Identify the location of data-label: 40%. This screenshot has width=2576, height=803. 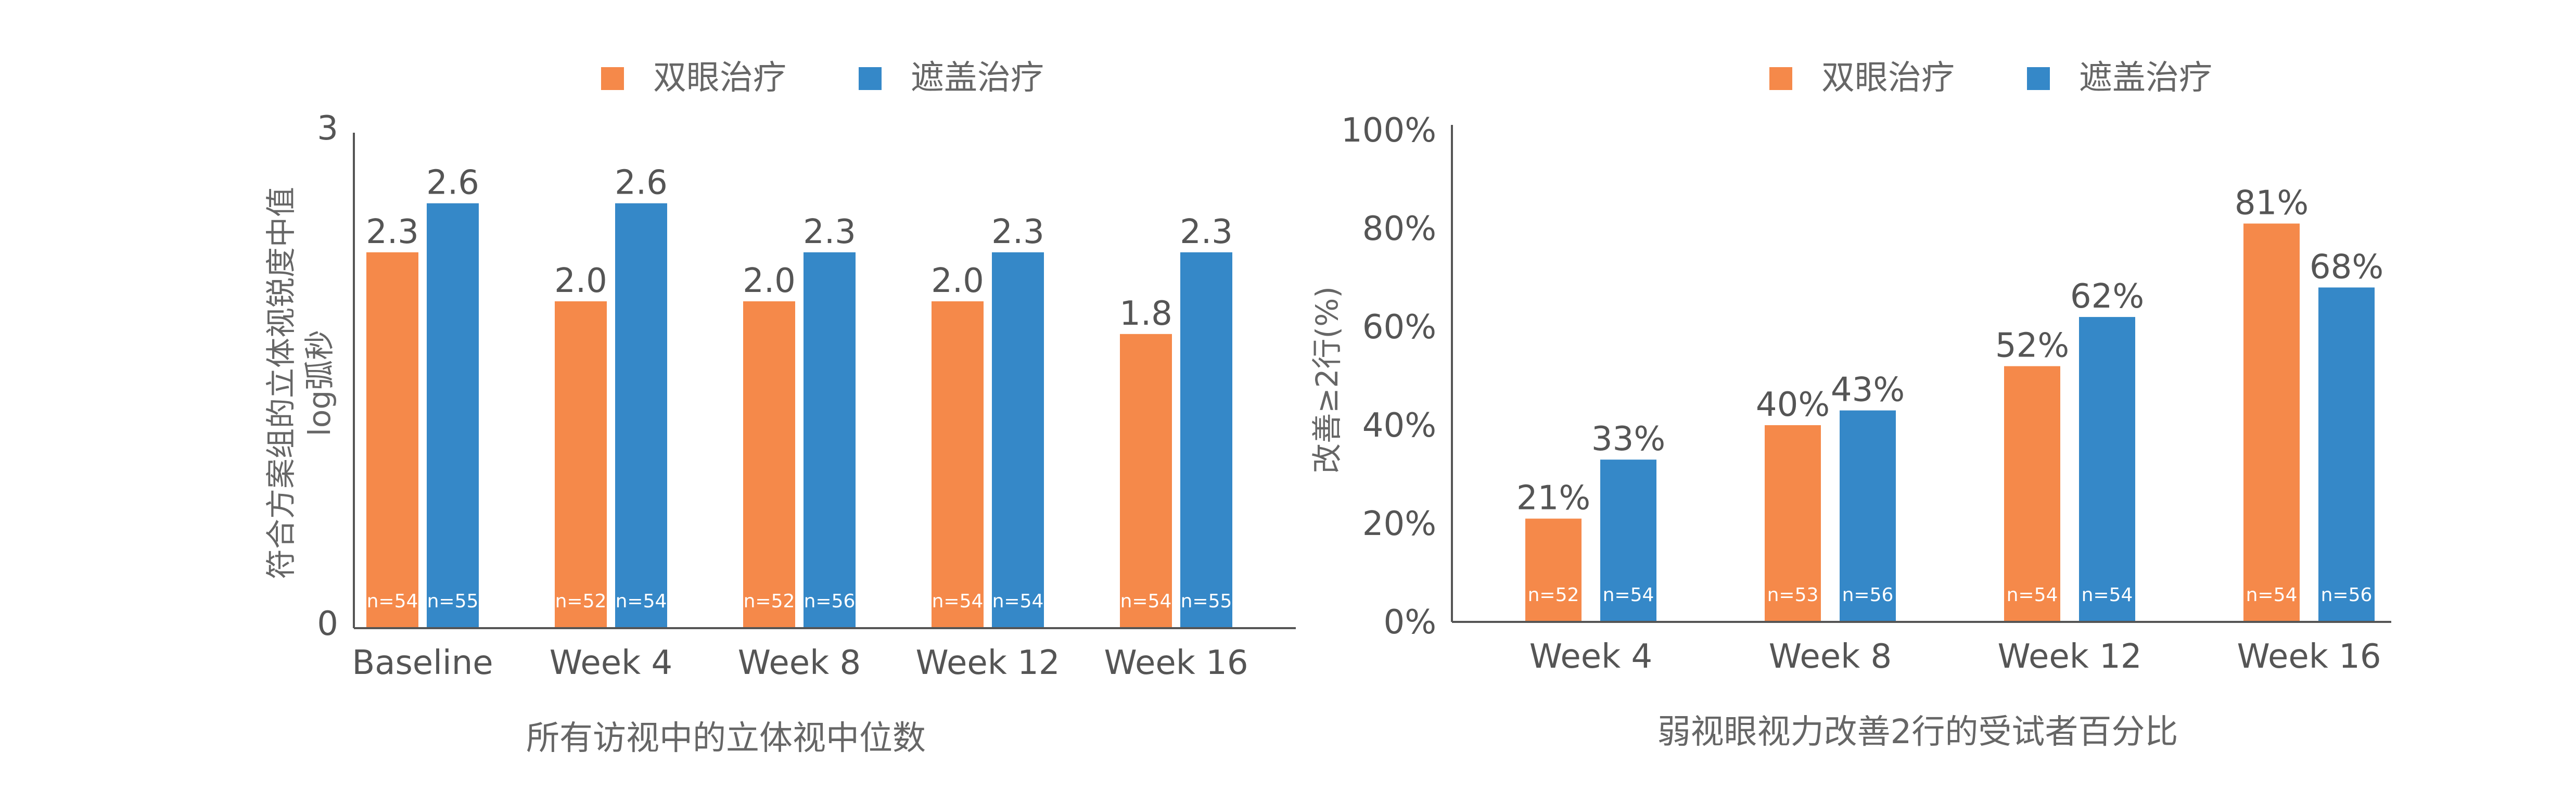
(1793, 405).